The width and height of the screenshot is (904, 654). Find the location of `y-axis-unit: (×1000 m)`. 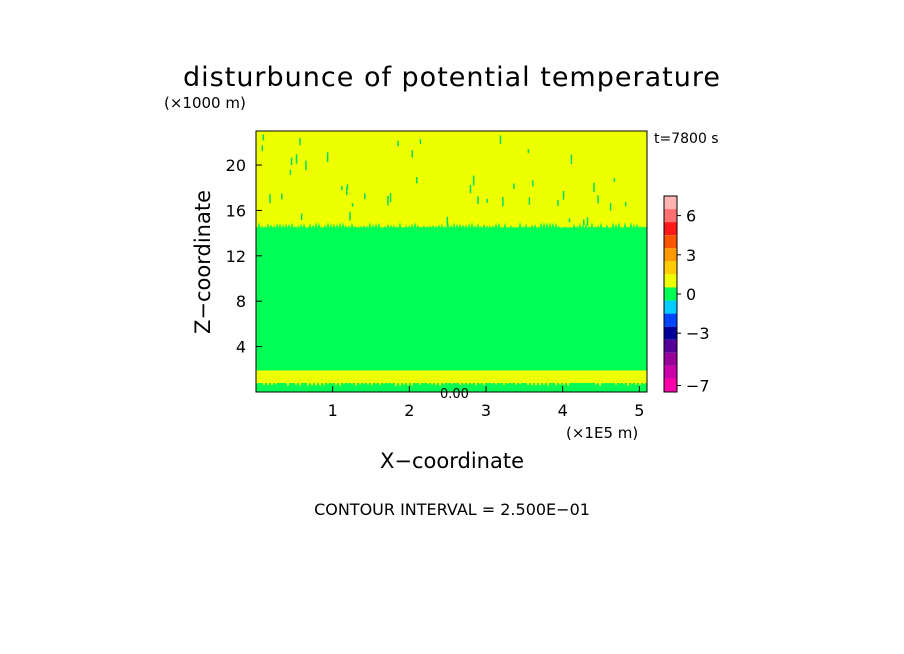

y-axis-unit: (×1000 m) is located at coordinates (205, 103).